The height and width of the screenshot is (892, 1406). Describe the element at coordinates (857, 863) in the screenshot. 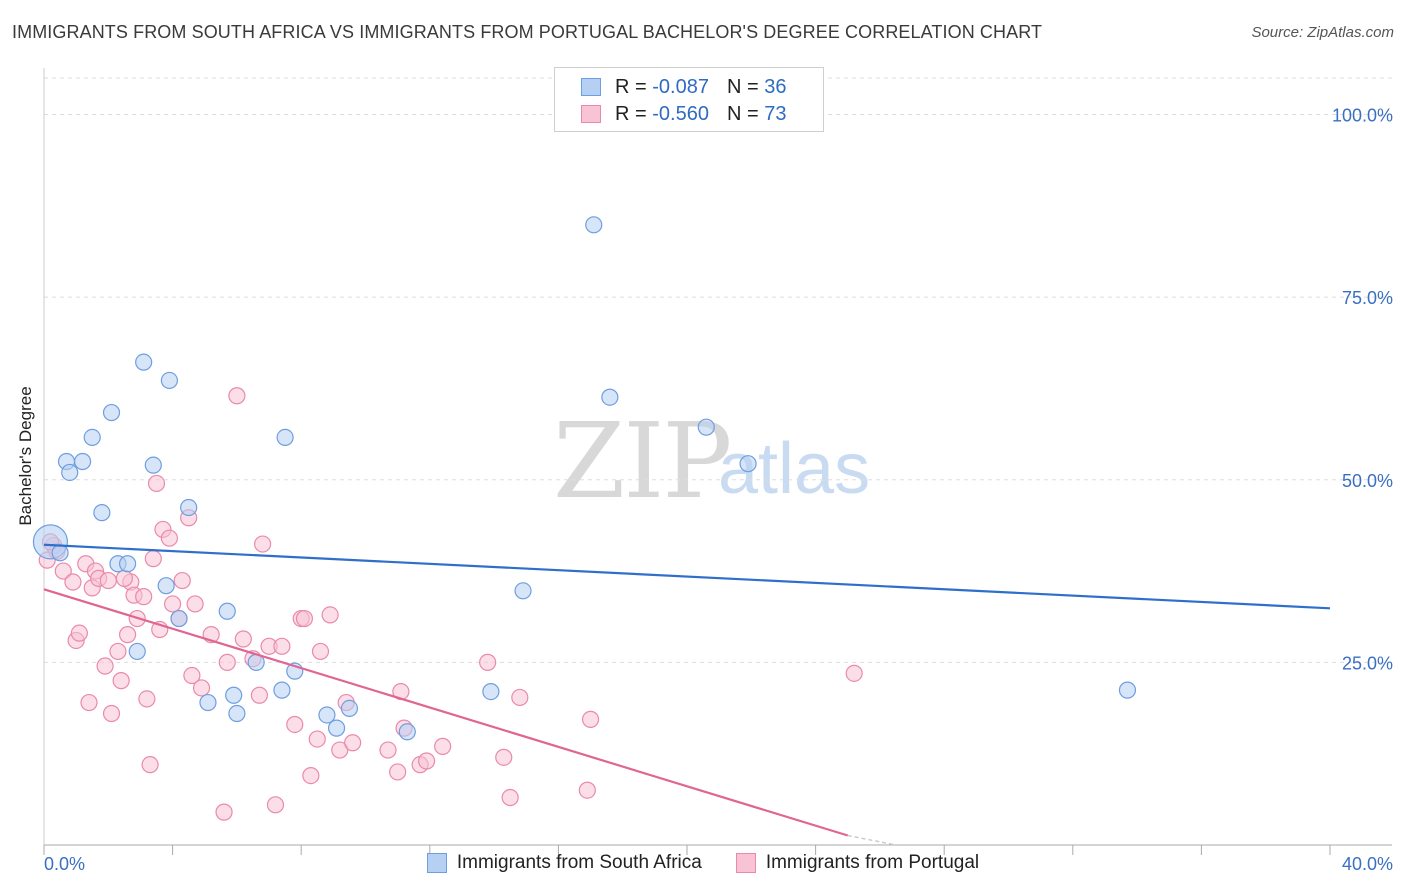

I see `legend-item-portugal: Immigrants from Portugal` at that location.